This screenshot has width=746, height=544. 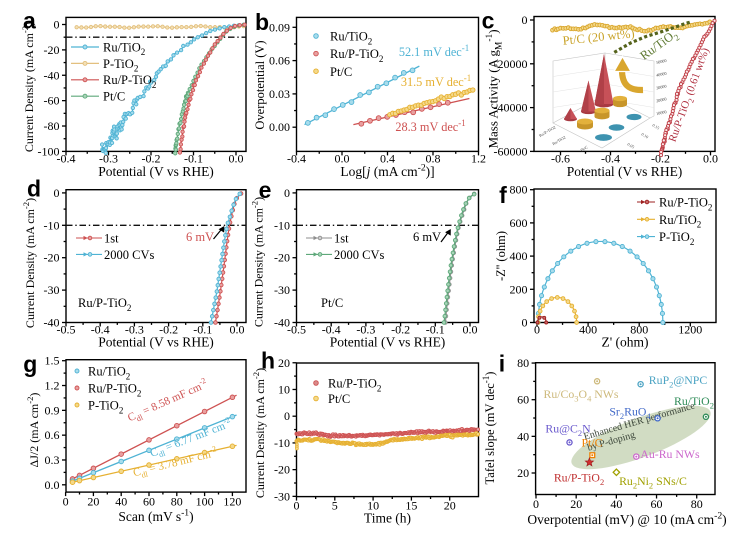 I want to click on svg-text: Z' (ohm), so click(x=624, y=342).